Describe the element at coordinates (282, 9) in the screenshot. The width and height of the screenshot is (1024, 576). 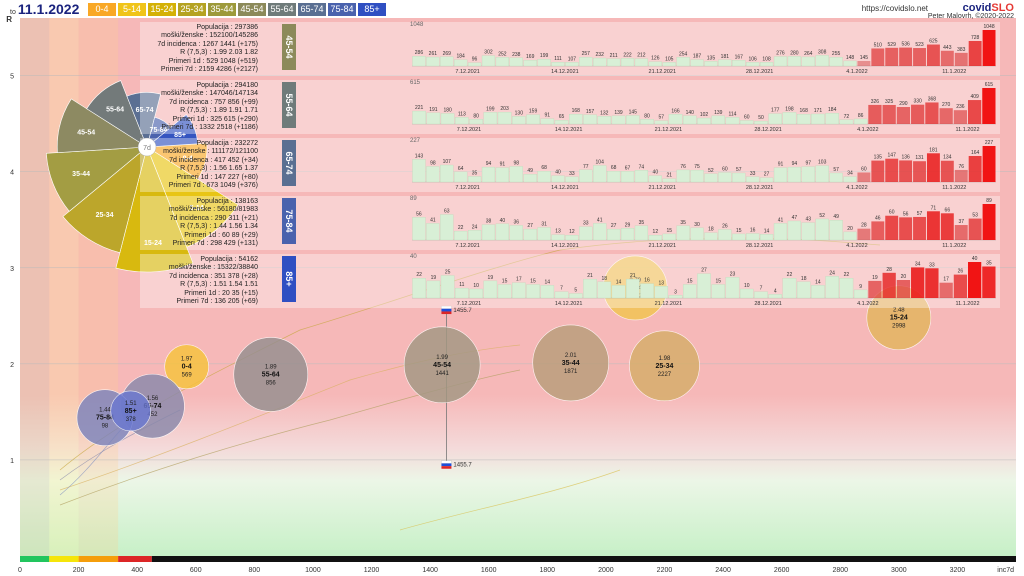
I see `age-button-55-64: 55-64` at that location.